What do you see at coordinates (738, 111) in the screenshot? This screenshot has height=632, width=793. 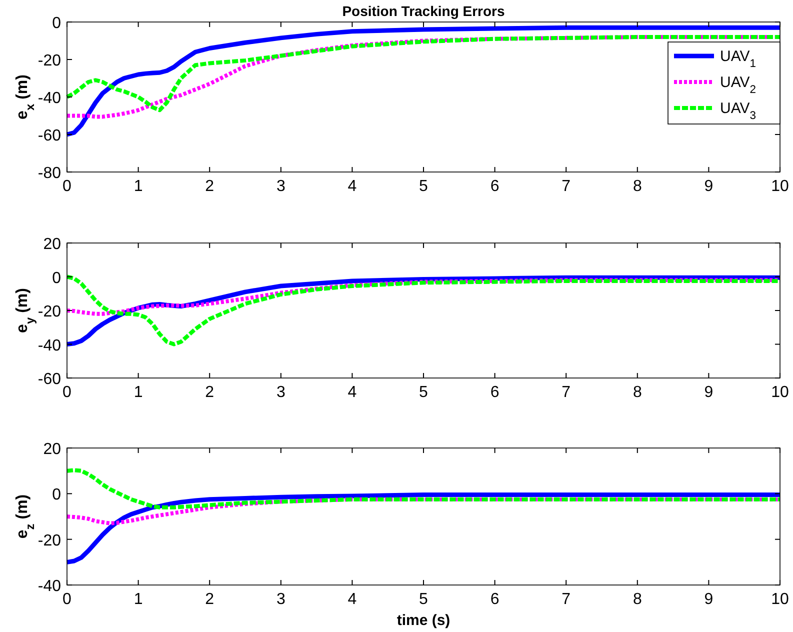 I see `legend-label: UAV$_{3}$` at bounding box center [738, 111].